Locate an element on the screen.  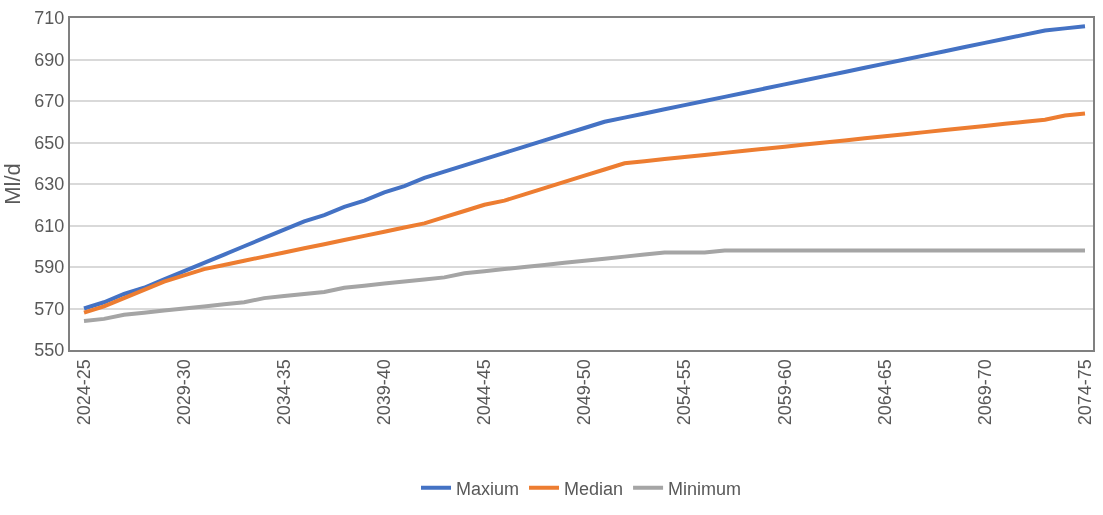
x-tick-label: 2039-40 is located at coordinates (384, 392).